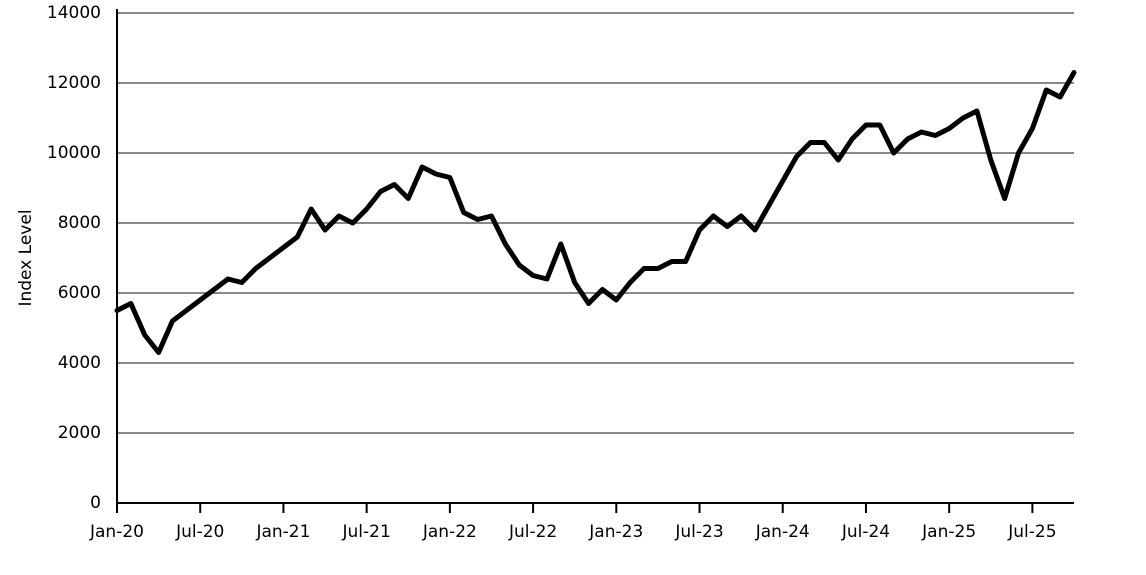  I want to click on y-tick-label: 12000, so click(74, 83).